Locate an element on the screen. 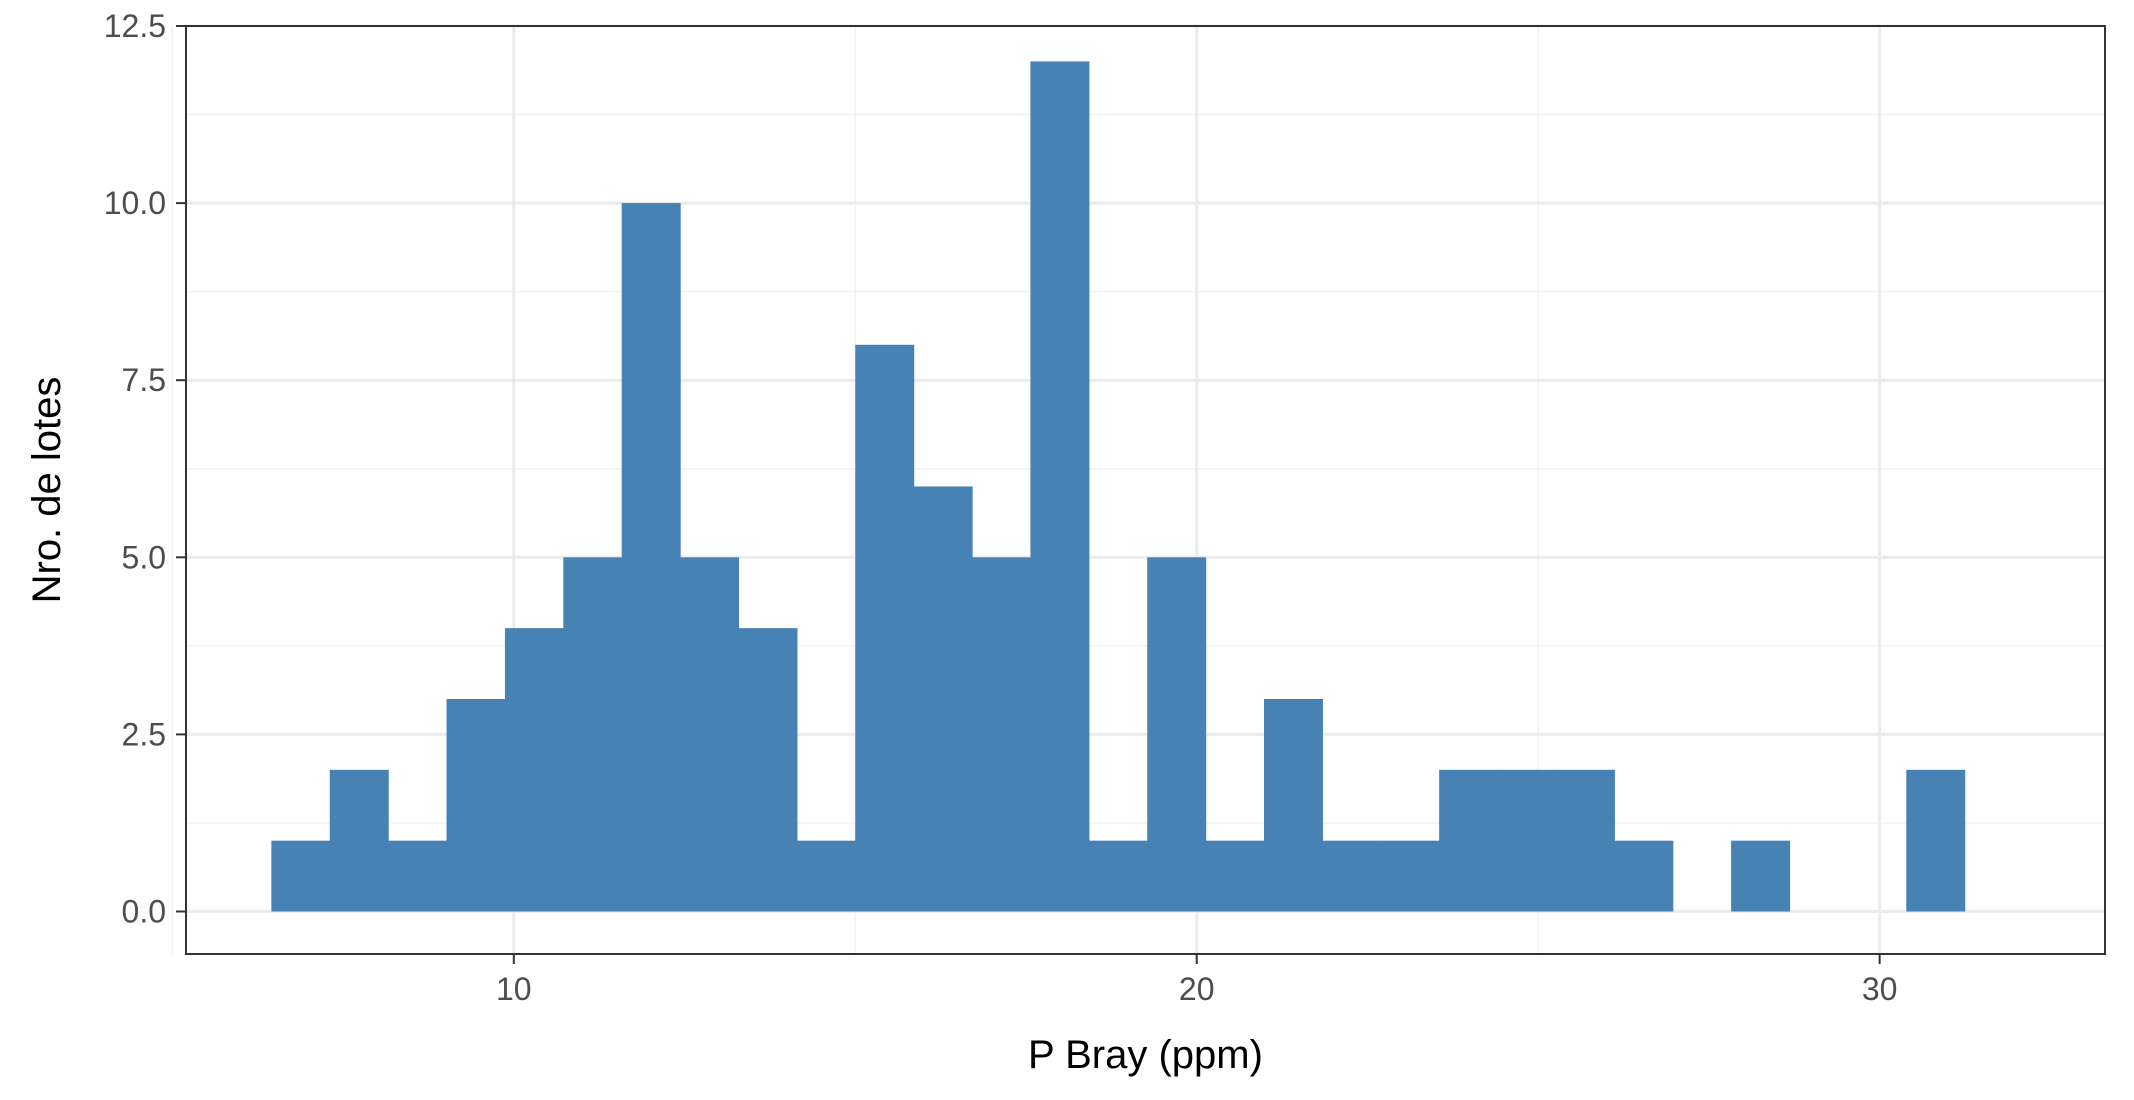 The height and width of the screenshot is (1100, 2134). y-tick-label: 0.0 is located at coordinates (144, 911).